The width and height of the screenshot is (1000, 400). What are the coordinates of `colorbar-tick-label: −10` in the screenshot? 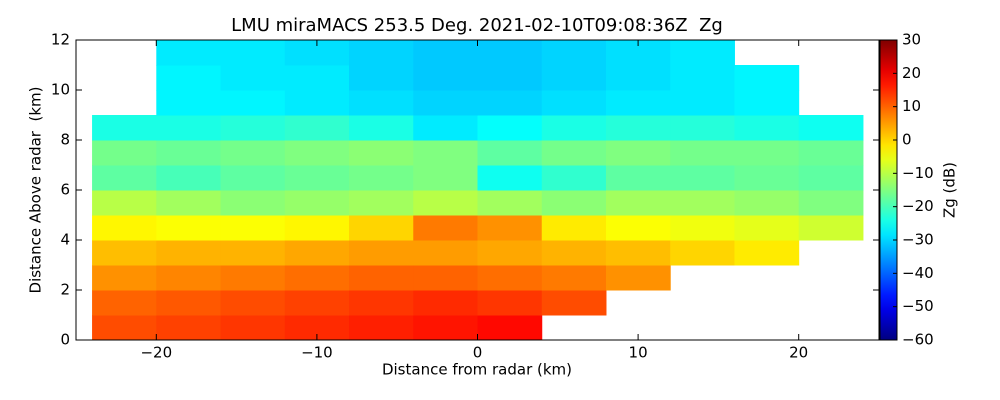 It's located at (918, 173).